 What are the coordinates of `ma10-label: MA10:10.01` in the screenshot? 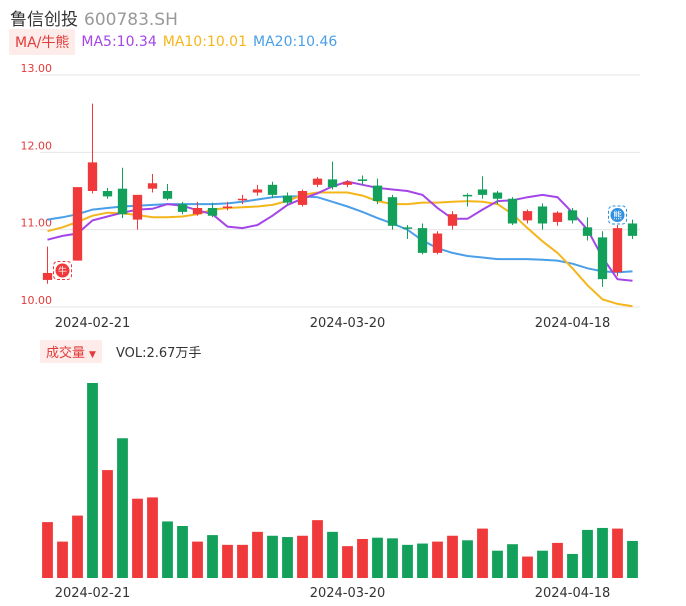 It's located at (205, 42).